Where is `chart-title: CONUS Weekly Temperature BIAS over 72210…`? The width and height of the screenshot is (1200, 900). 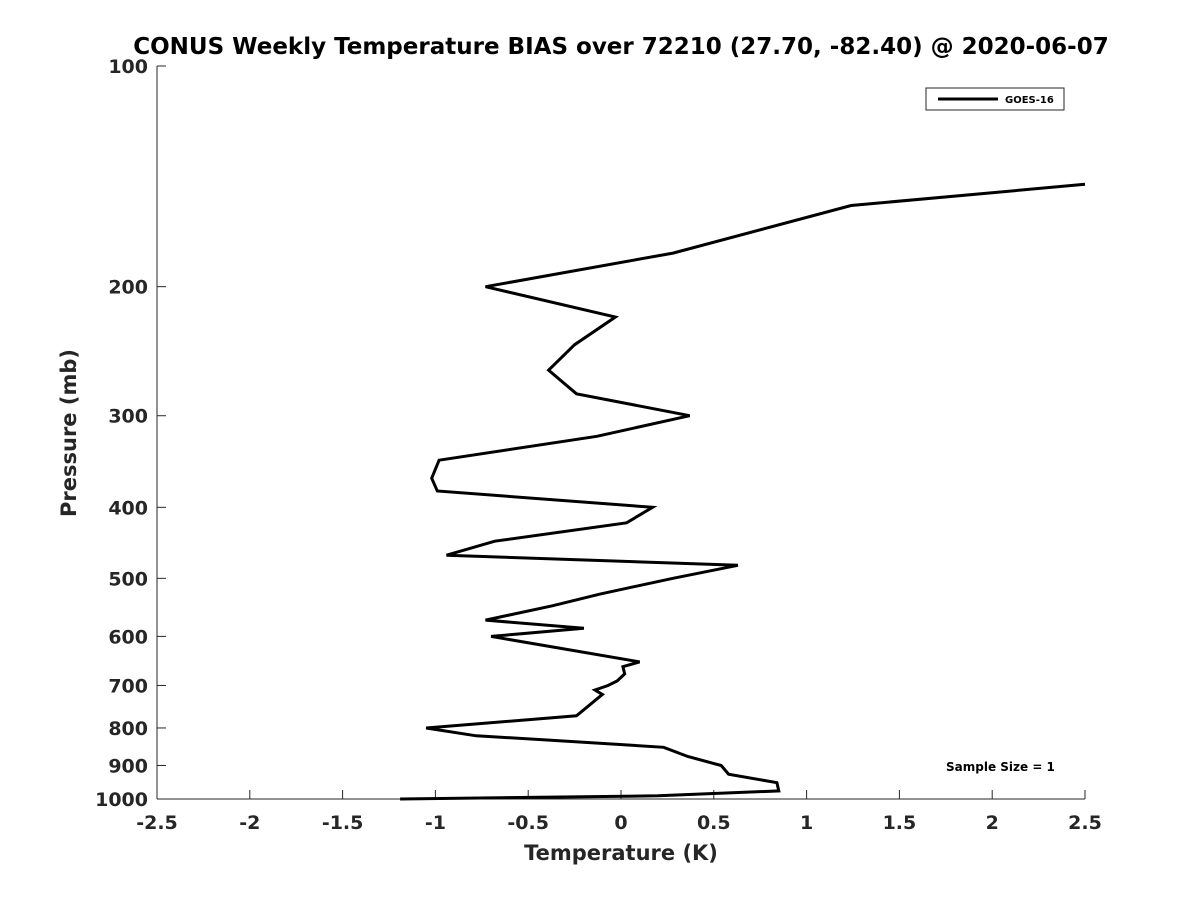
chart-title: CONUS Weekly Temperature BIAS over 72210… is located at coordinates (620, 47).